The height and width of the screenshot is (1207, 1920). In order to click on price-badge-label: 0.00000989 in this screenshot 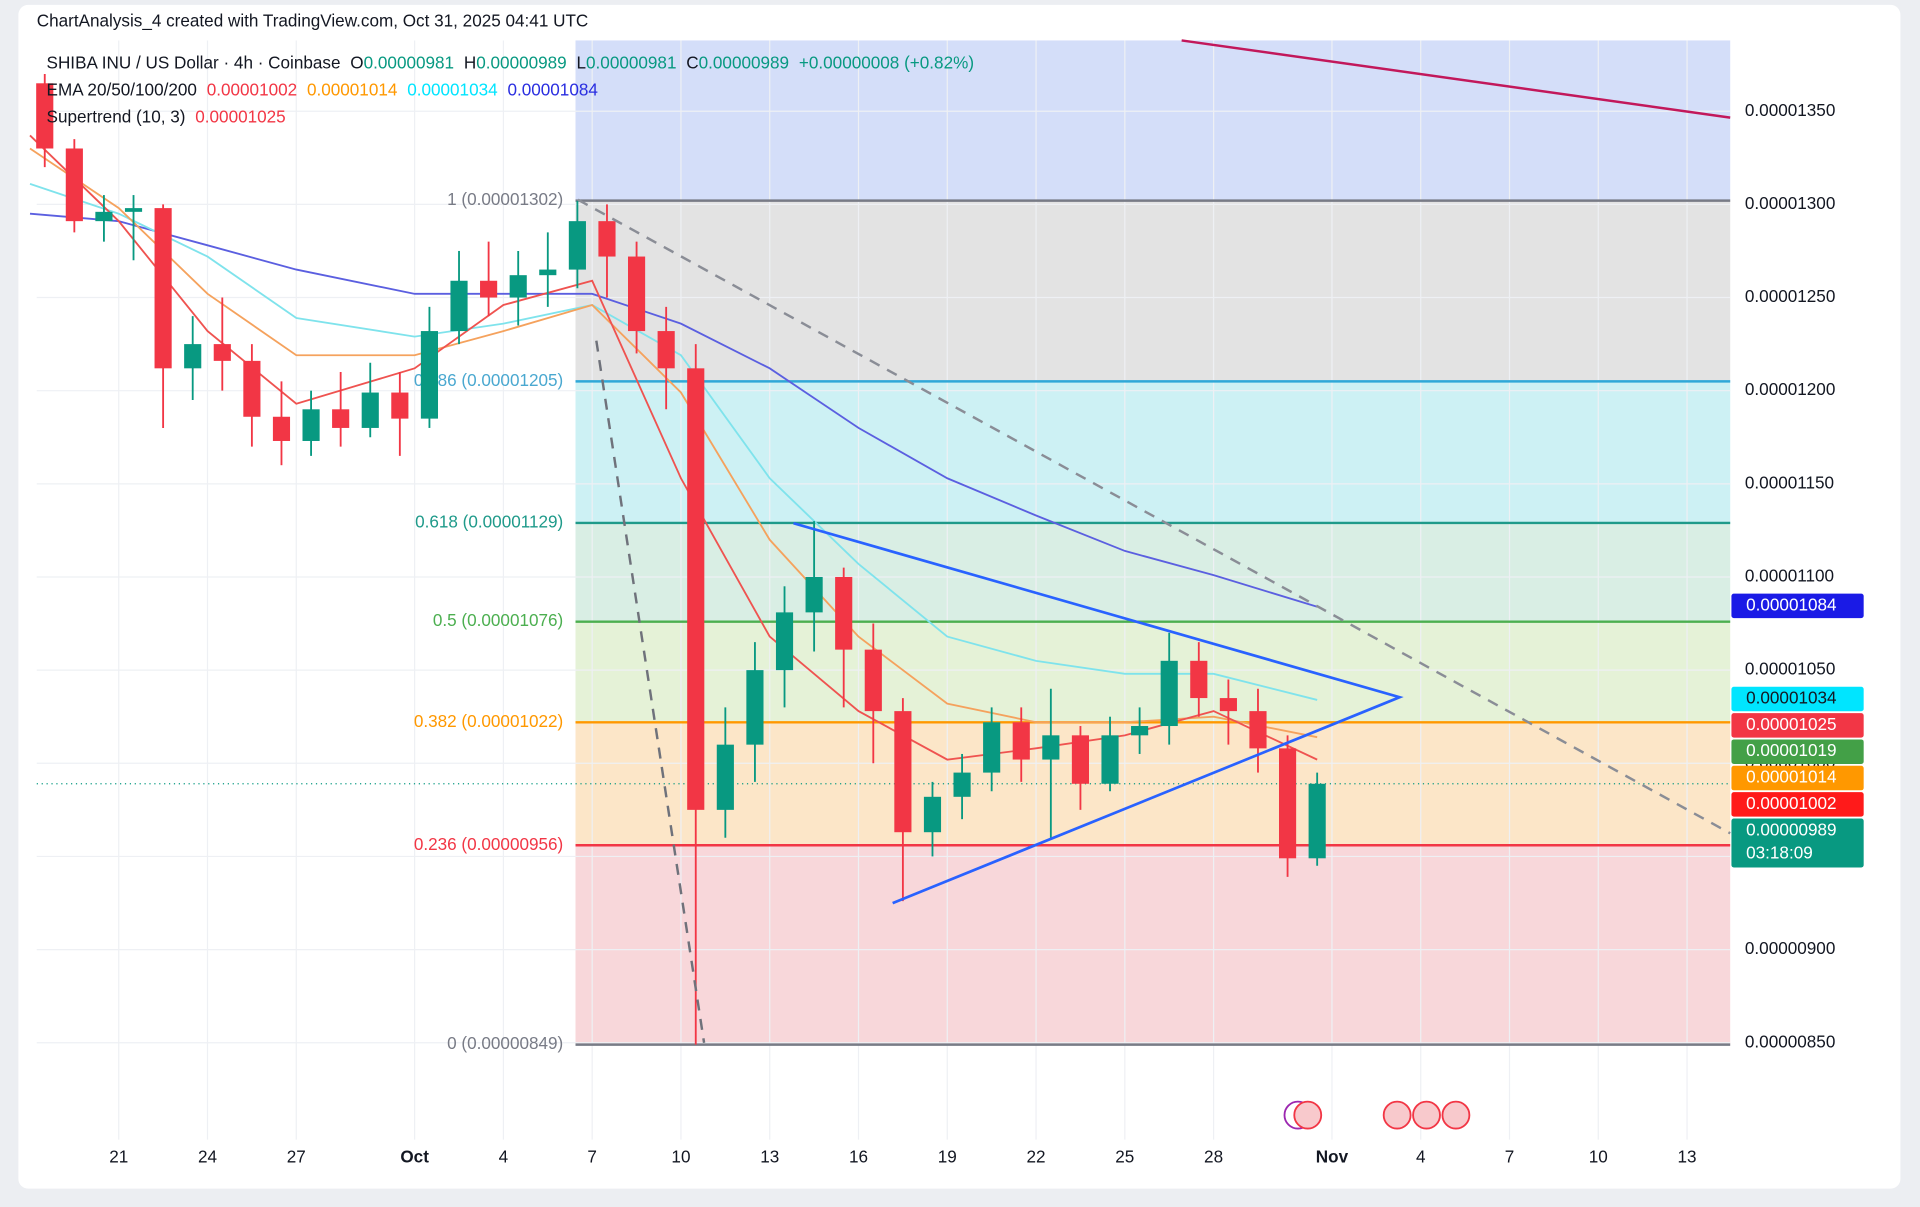, I will do `click(1791, 829)`.